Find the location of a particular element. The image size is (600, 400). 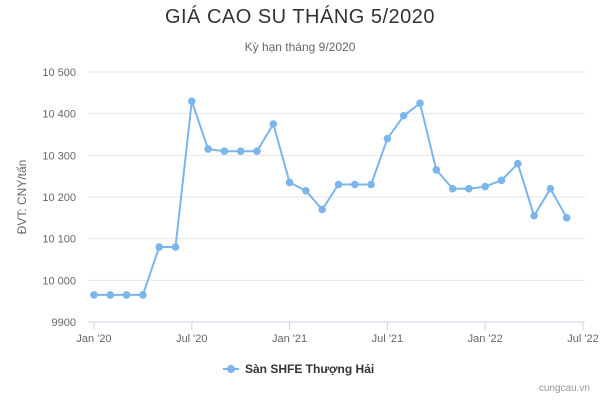

y-axis-title: ĐVT: CNY/tấn is located at coordinates (22, 197).